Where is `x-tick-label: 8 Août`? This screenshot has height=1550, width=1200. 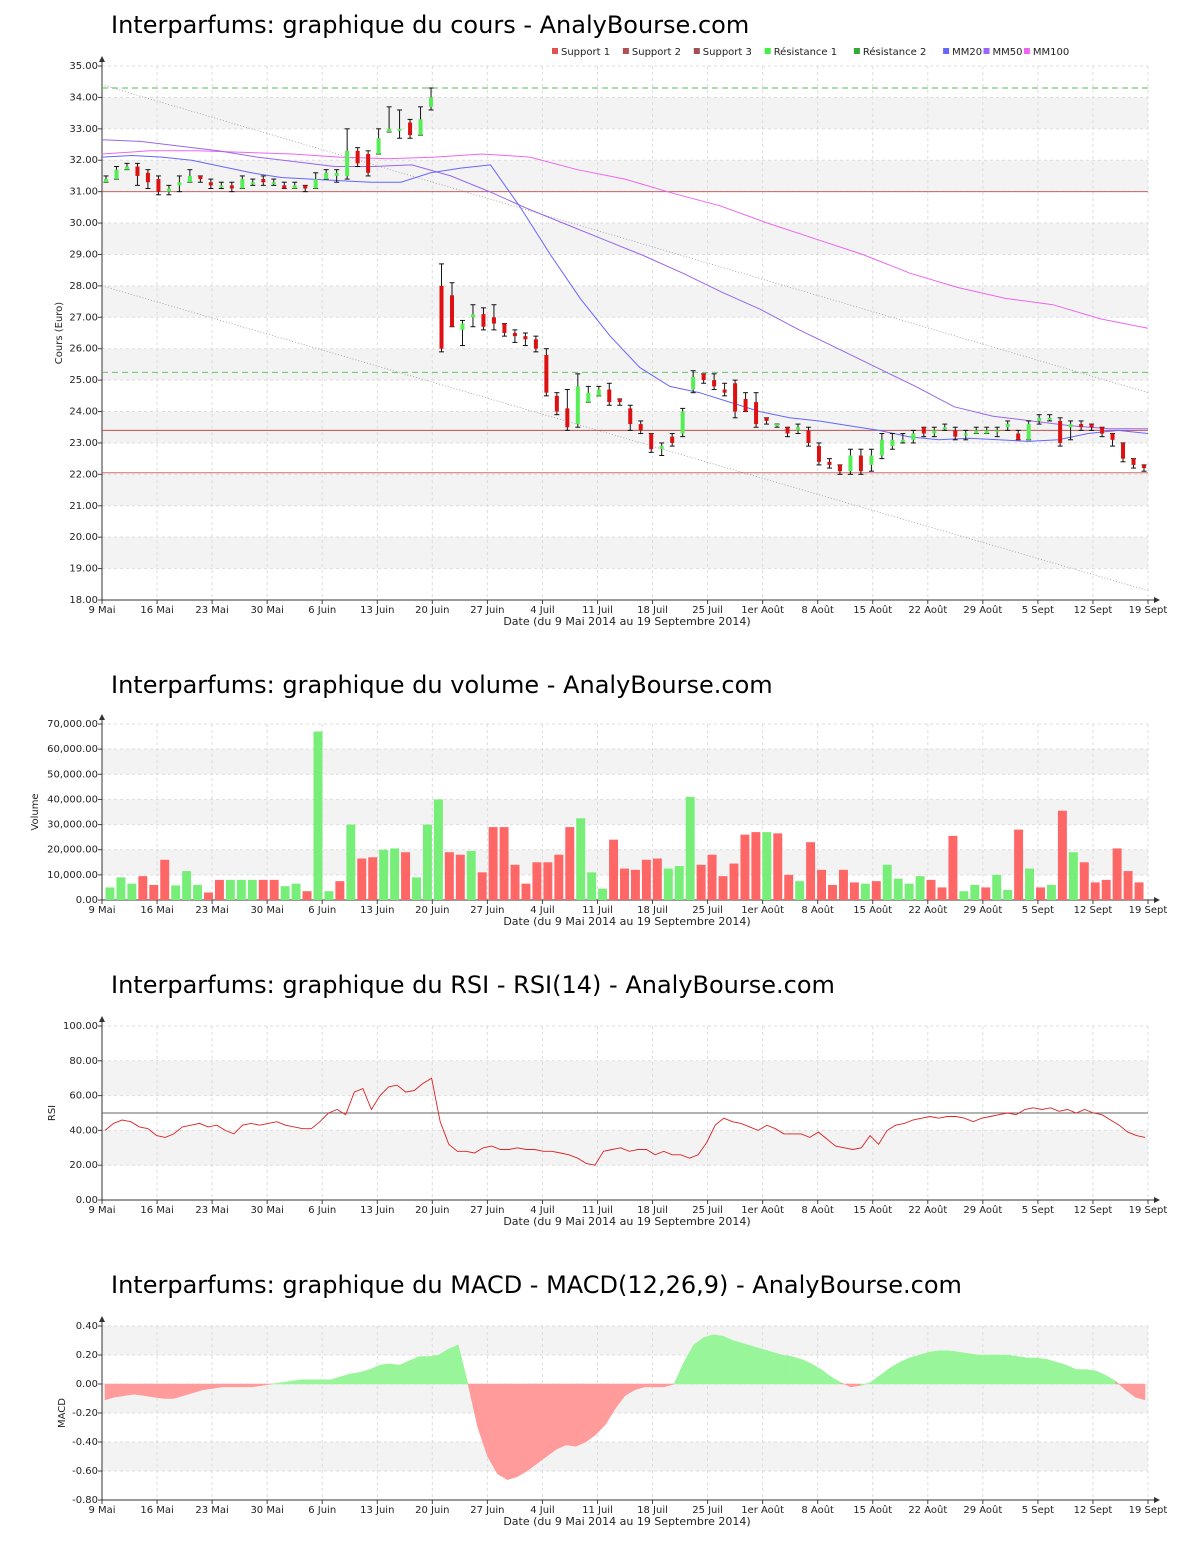 x-tick-label: 8 Août is located at coordinates (817, 610).